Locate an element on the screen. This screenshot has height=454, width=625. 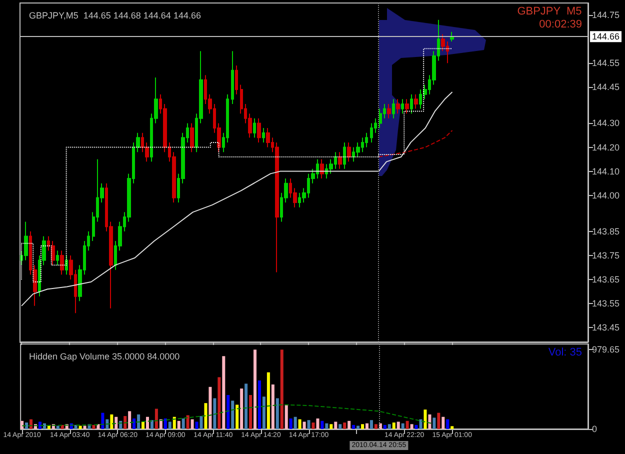
ref-line-label: 144.66 is located at coordinates (606, 37).